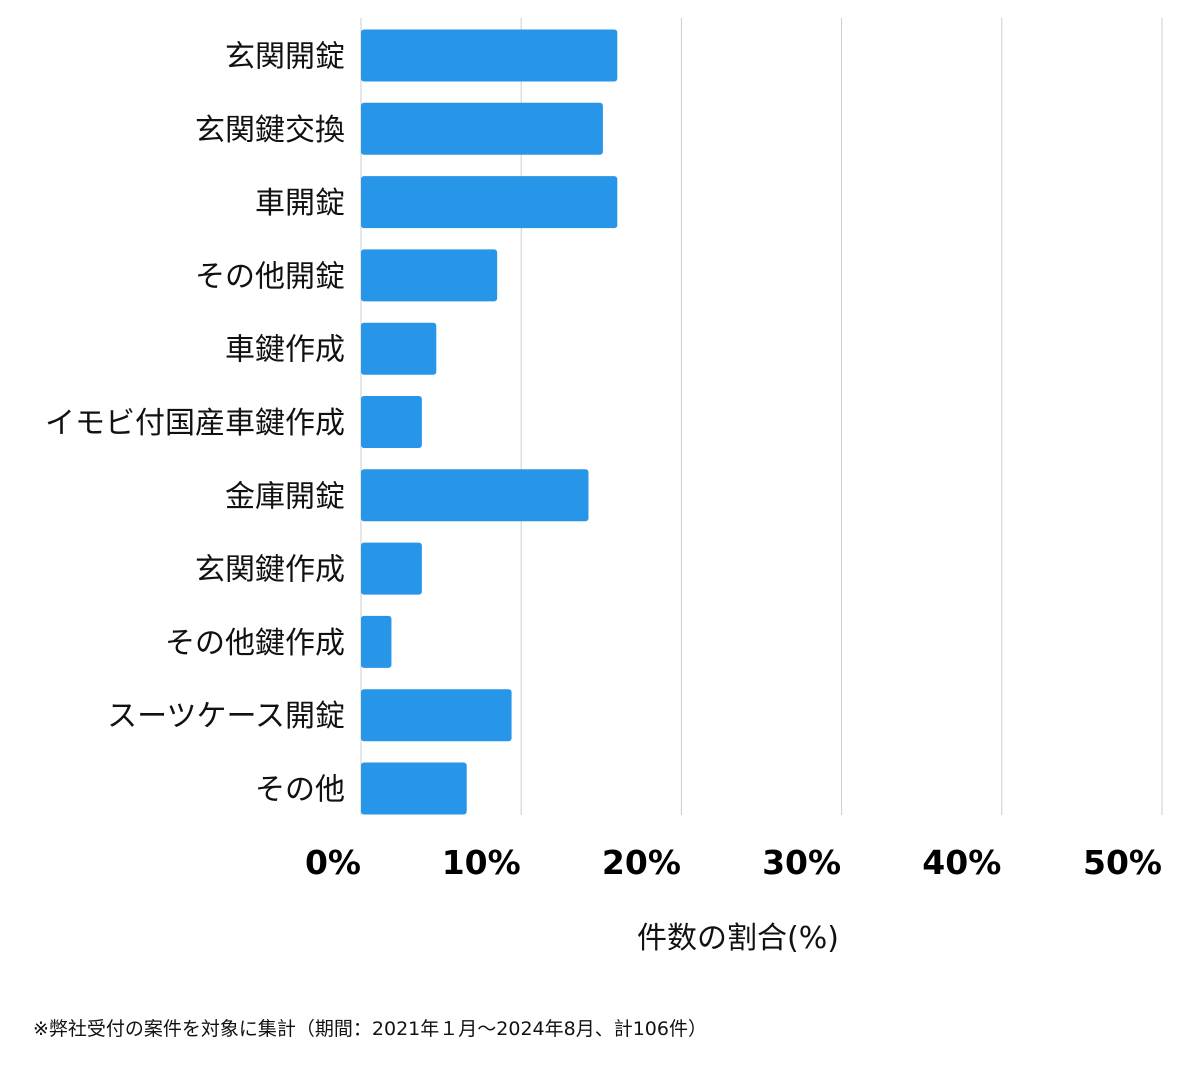 This screenshot has height=1069, width=1200. What do you see at coordinates (481, 862) in the screenshot?
I see `x-tick-label: 10%` at bounding box center [481, 862].